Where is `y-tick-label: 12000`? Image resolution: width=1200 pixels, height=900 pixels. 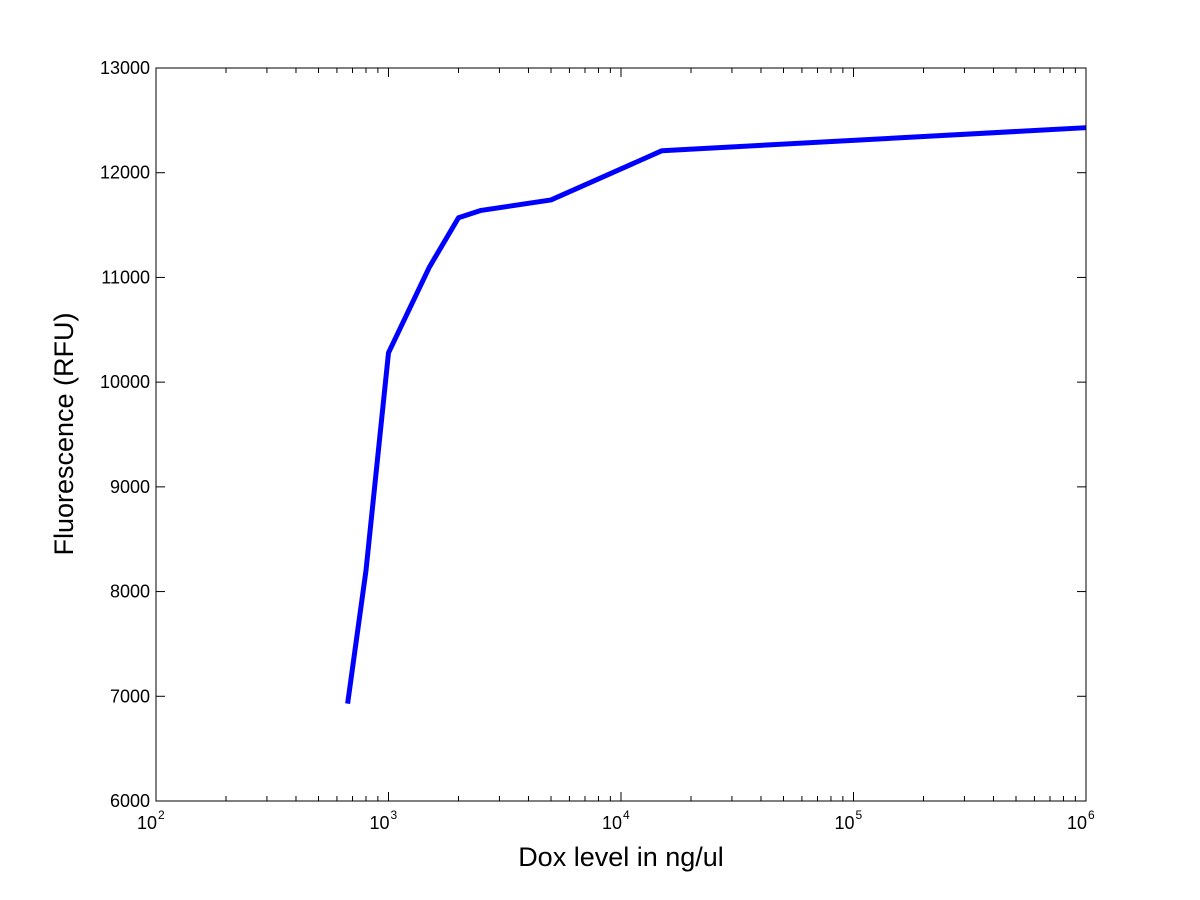 y-tick-label: 12000 is located at coordinates (125, 173).